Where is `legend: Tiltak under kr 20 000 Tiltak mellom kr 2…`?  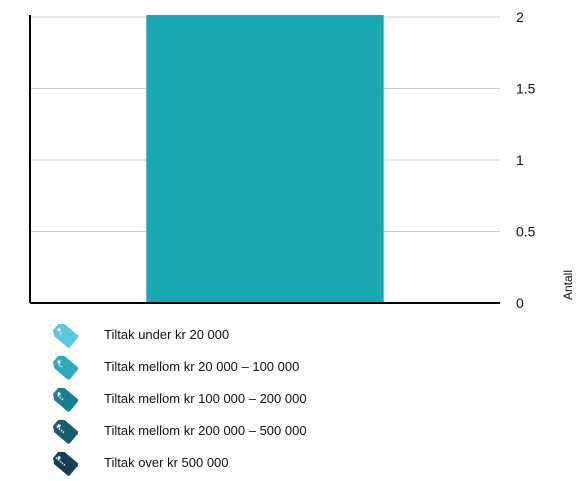
legend: Tiltak under kr 20 000 Tiltak mellom kr 2… is located at coordinates (178, 398).